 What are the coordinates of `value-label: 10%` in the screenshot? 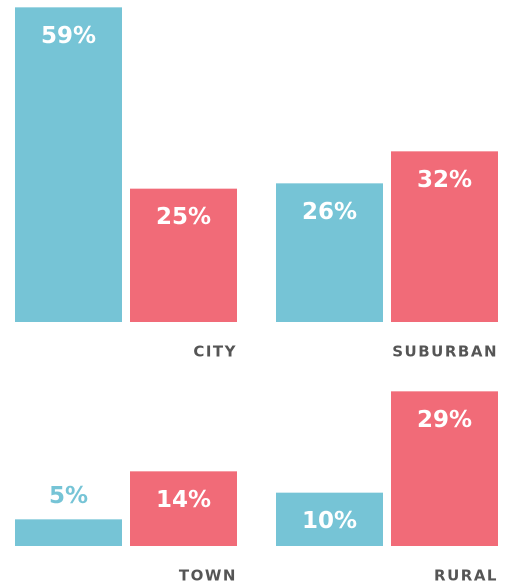 It's located at (329, 521).